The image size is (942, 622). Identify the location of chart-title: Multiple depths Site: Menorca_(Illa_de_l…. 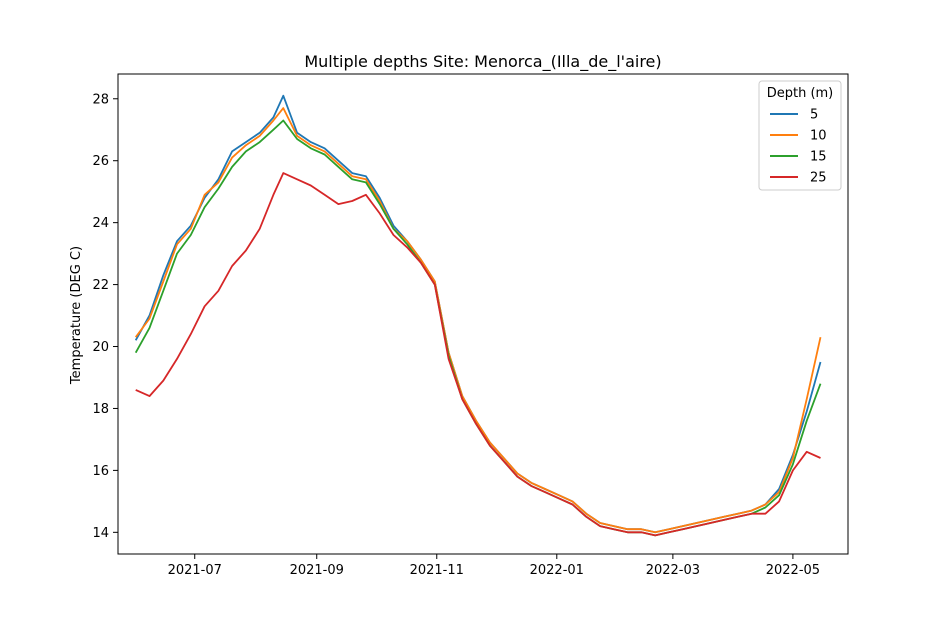
(482, 62).